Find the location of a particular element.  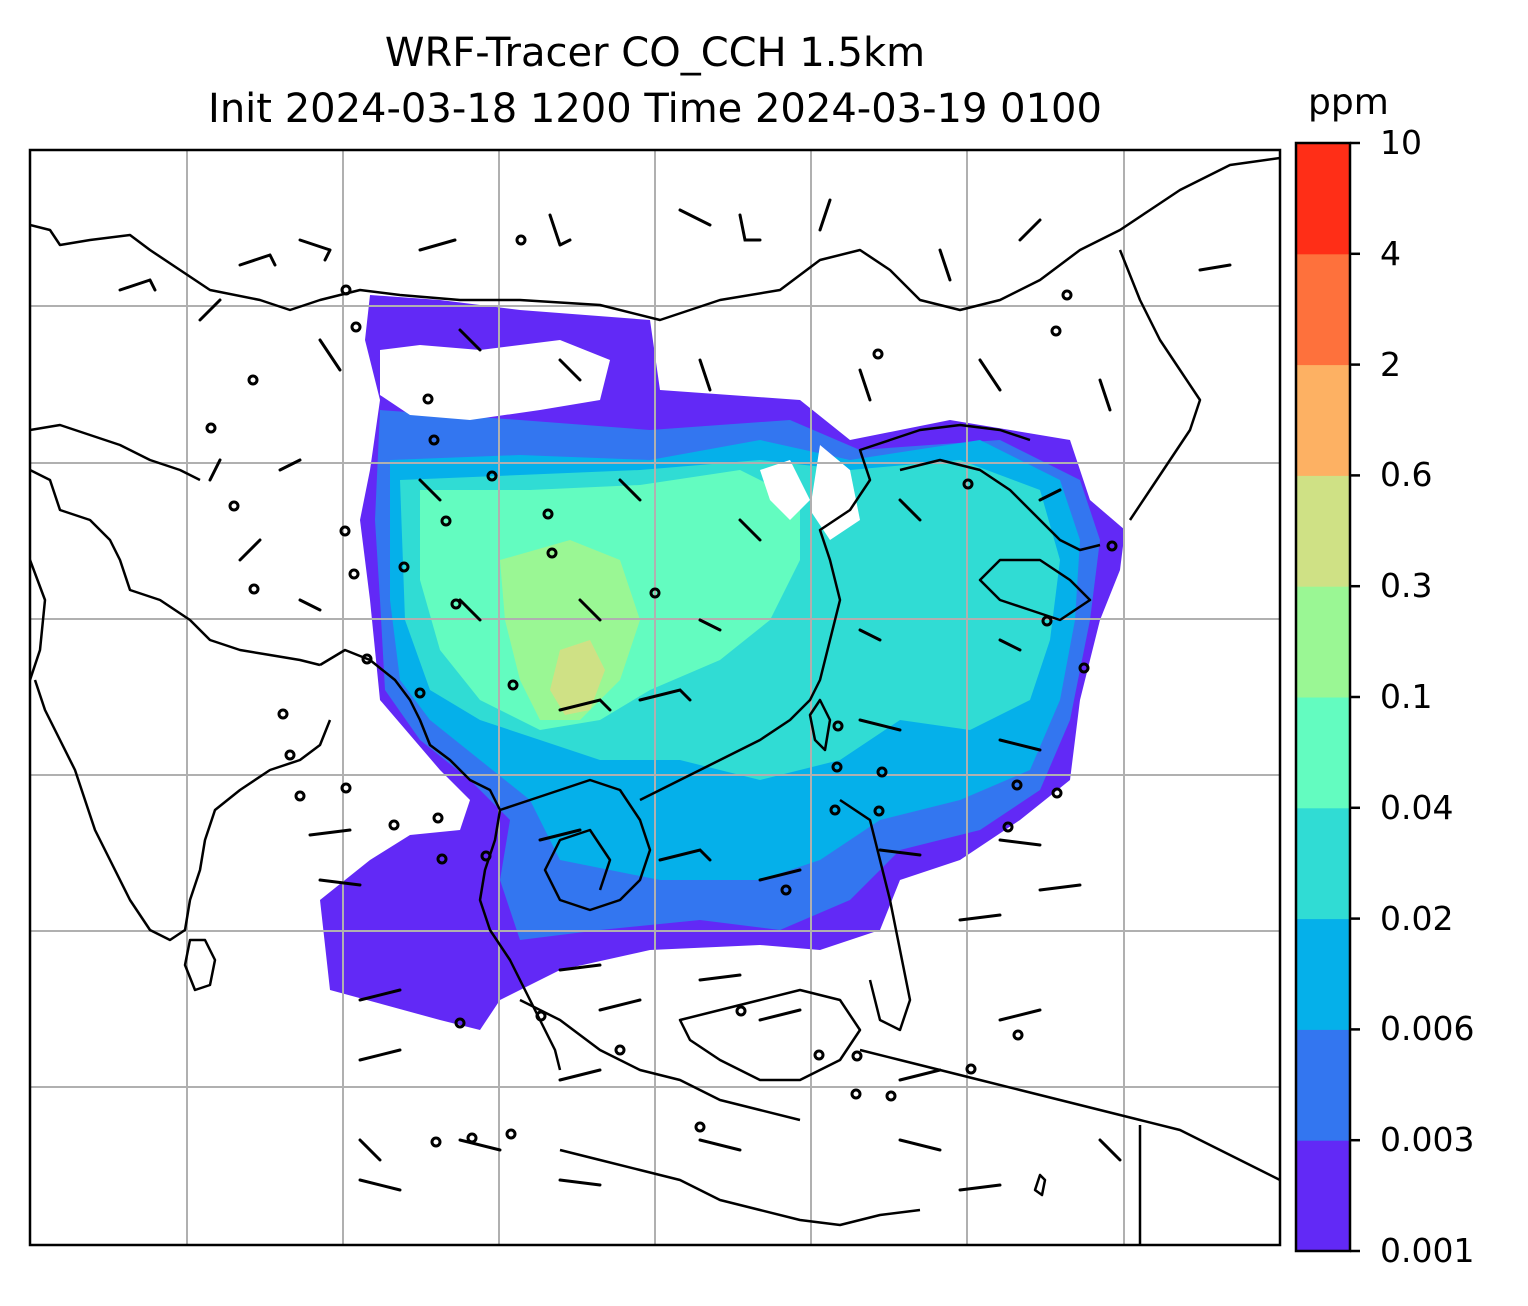

colorbar-tick-label: 0.003 is located at coordinates (1427, 1140).